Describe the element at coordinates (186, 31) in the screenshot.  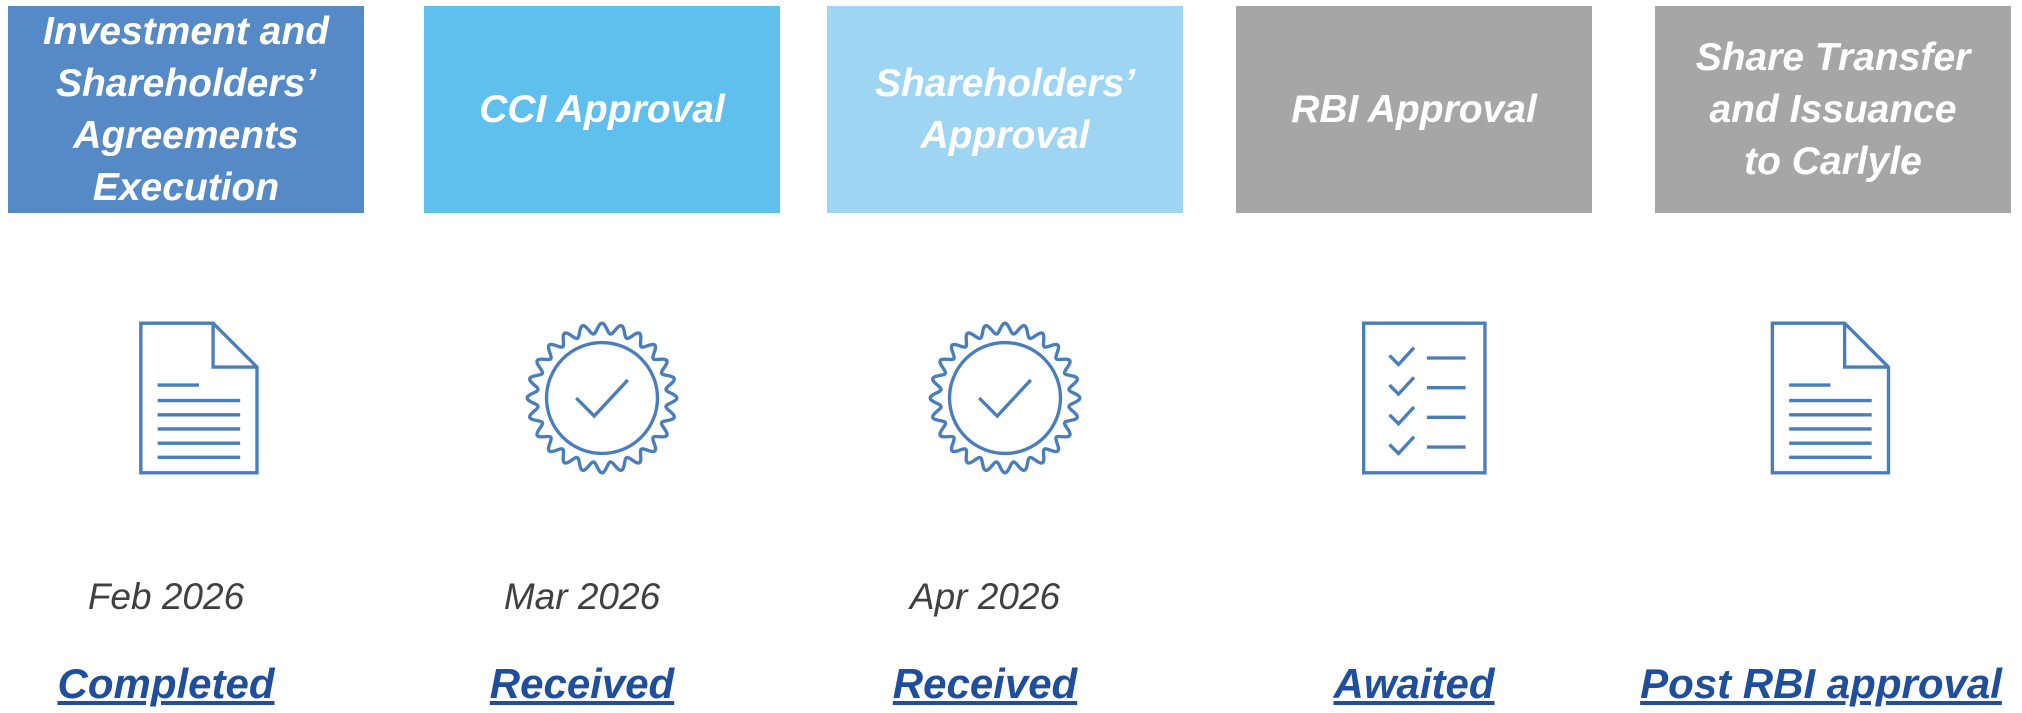
I see `step-title-line: Investment and` at that location.